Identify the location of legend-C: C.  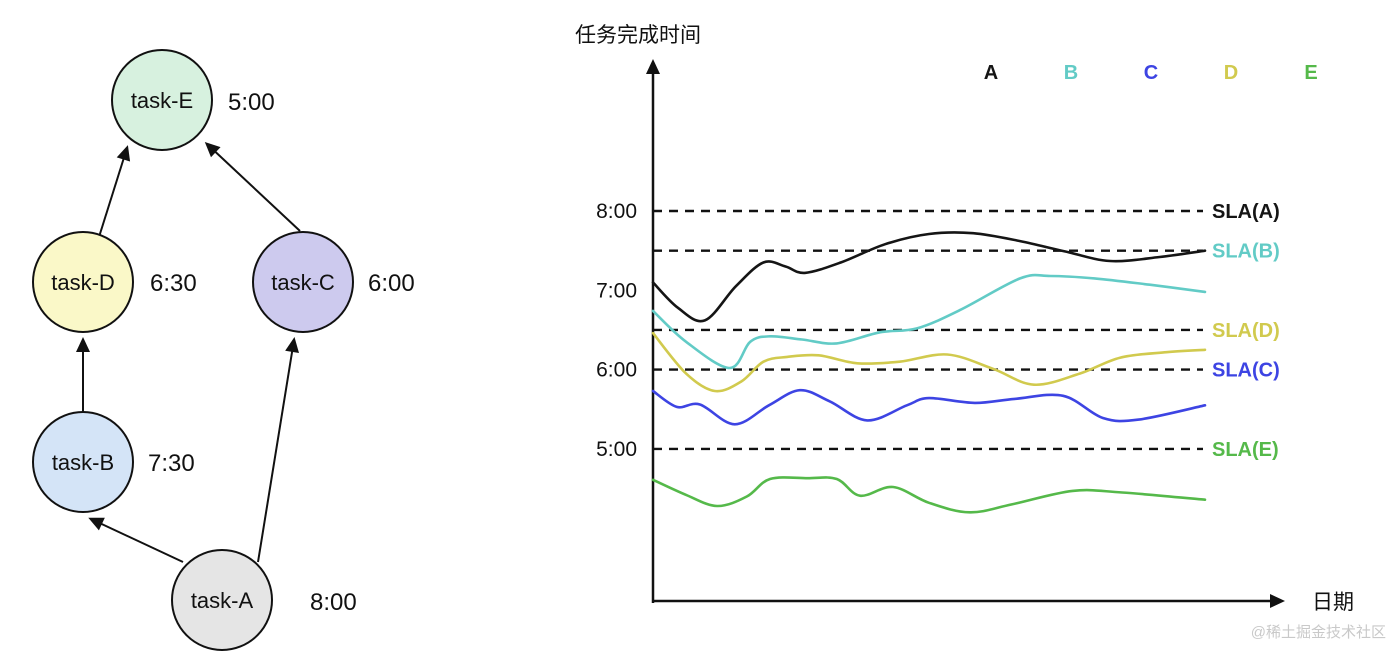
(1151, 73).